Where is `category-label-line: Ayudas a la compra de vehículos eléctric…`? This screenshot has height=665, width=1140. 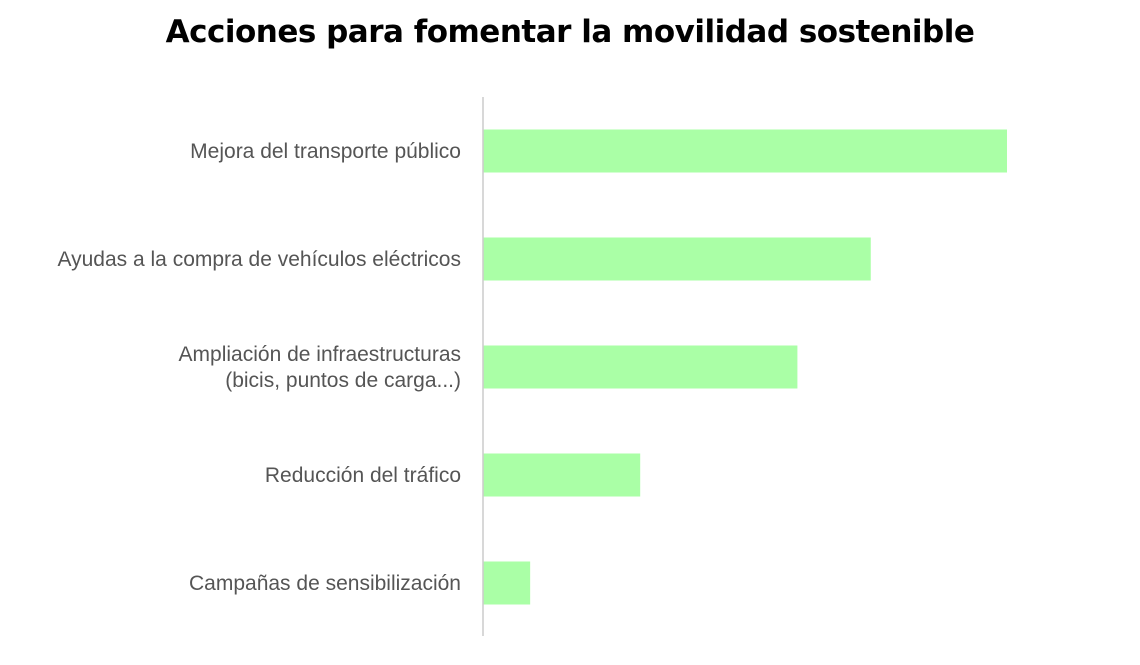
category-label-line: Ayudas a la compra de vehículos eléctric… is located at coordinates (260, 259).